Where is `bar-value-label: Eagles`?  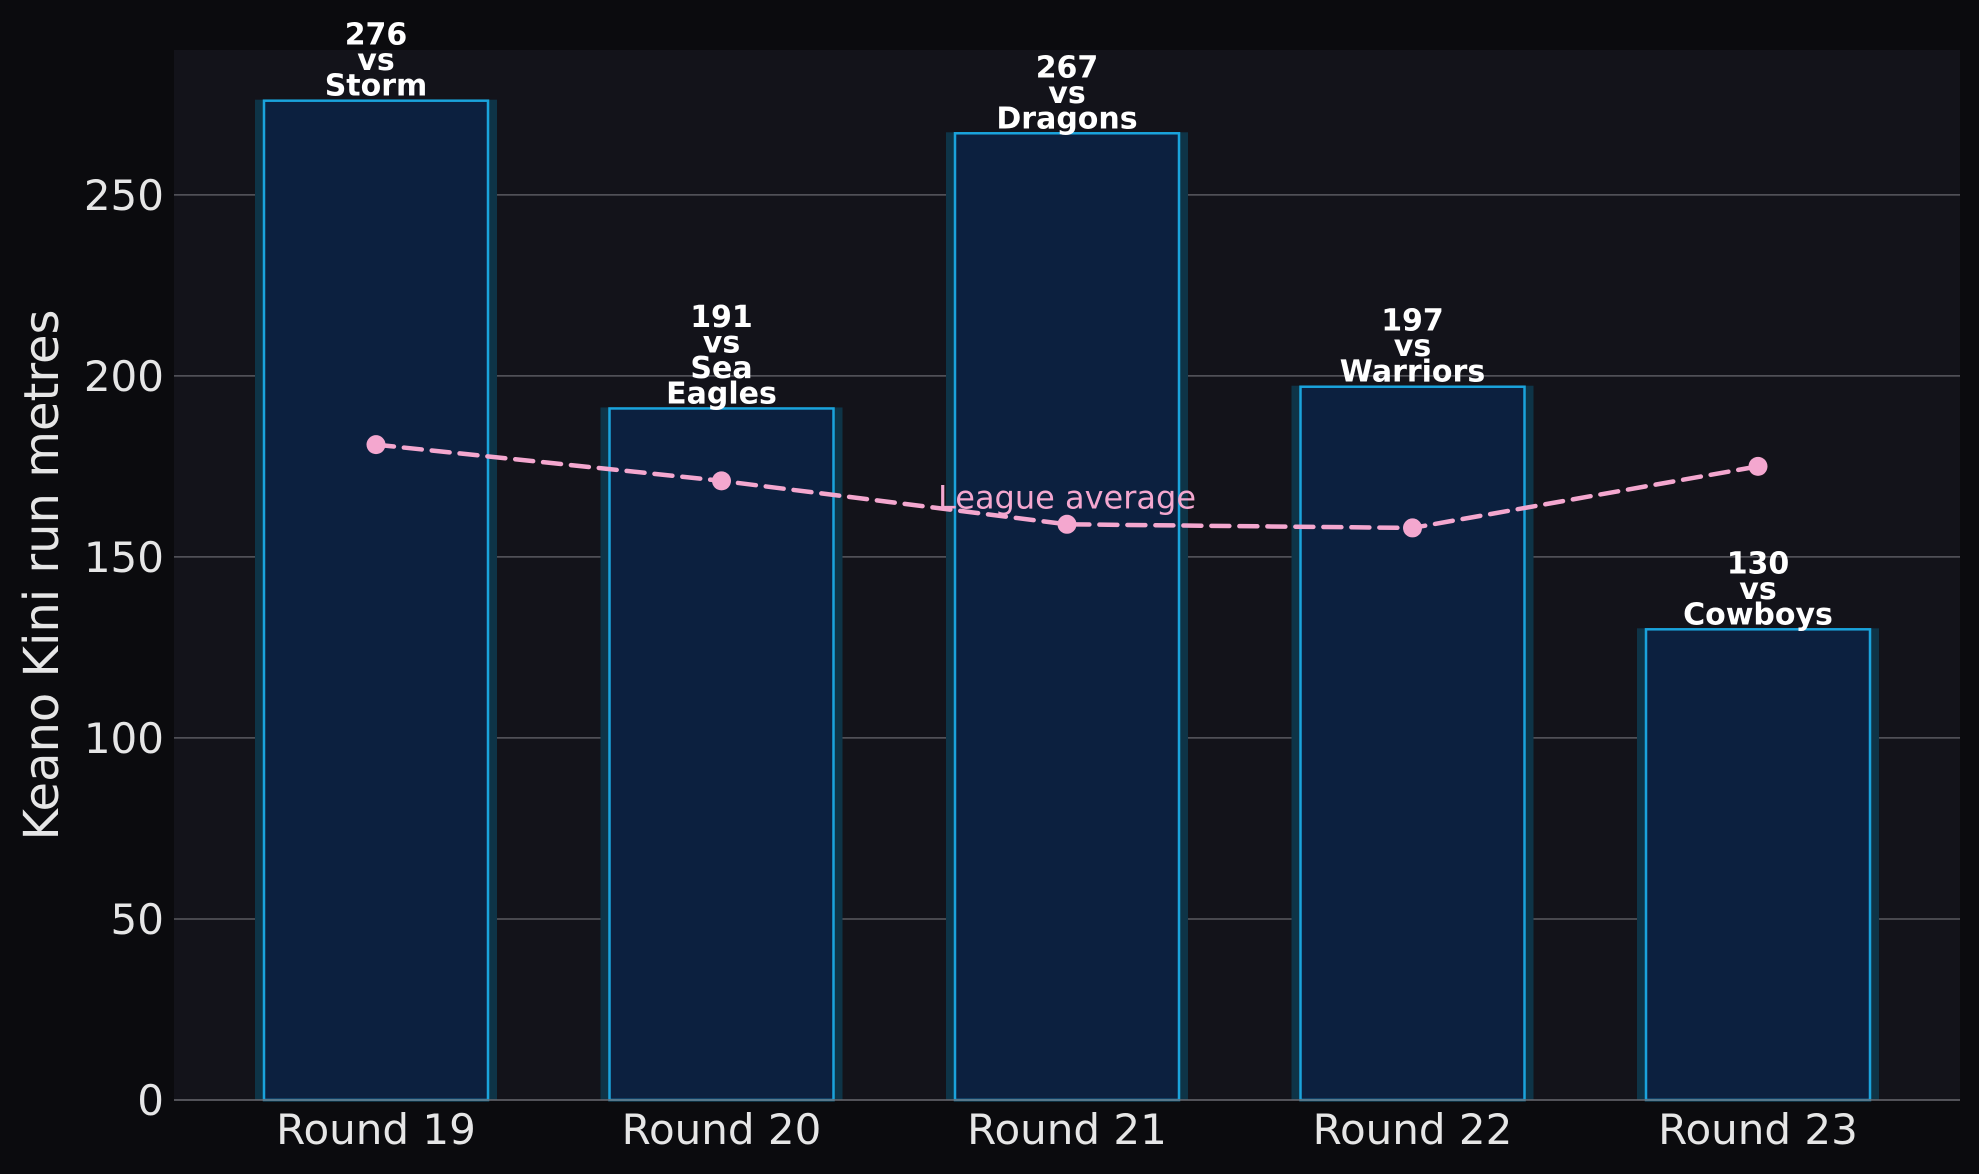 bar-value-label: Eagles is located at coordinates (721, 393).